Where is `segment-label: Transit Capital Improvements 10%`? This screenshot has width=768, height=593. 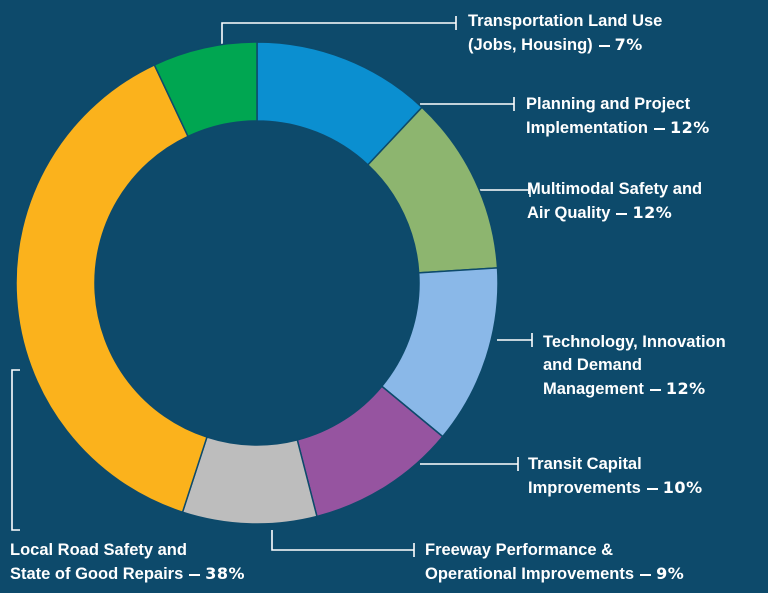
segment-label: Transit Capital Improvements 10% is located at coordinates (615, 476).